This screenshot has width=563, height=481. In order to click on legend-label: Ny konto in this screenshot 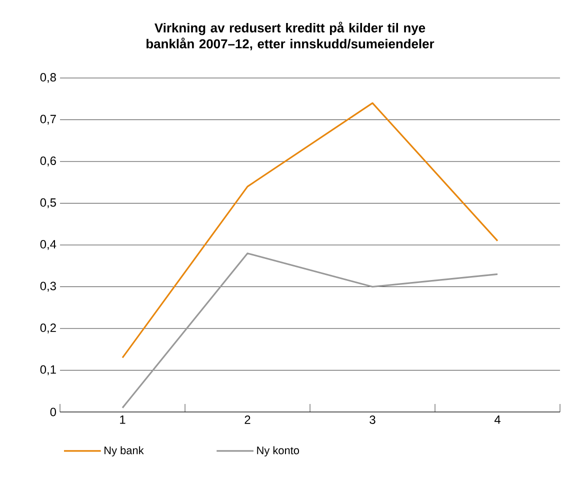, I will do `click(278, 451)`.